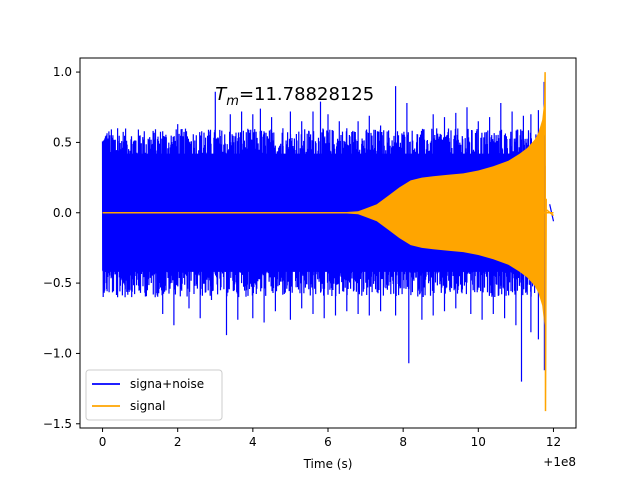 The width and height of the screenshot is (640, 480). What do you see at coordinates (553, 442) in the screenshot?
I see `x-tick-label: 12` at bounding box center [553, 442].